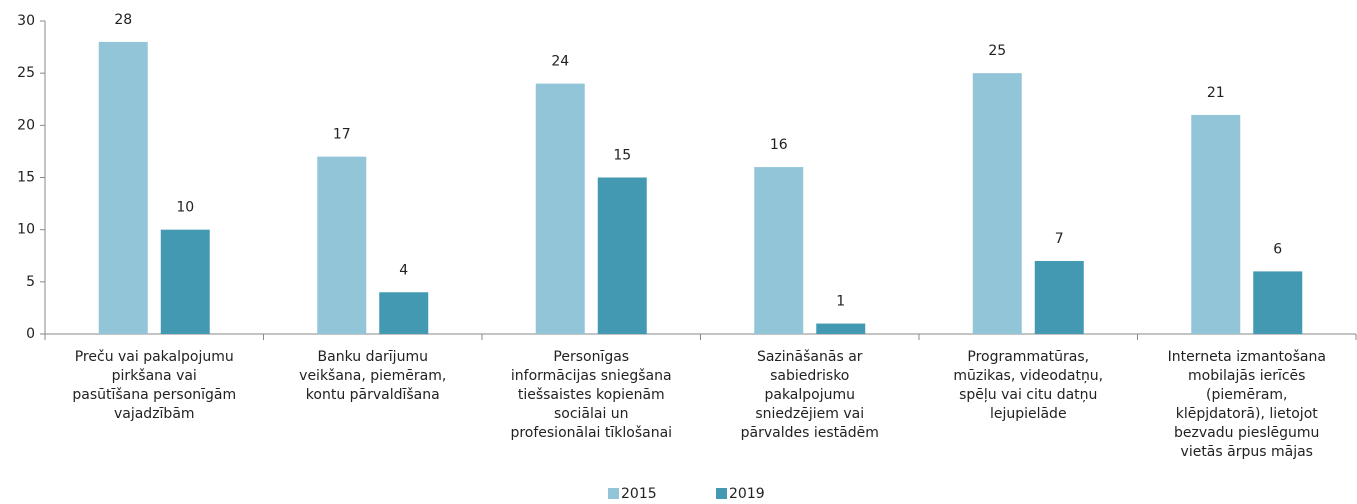  I want to click on y-tick-label: 15, so click(26, 178).